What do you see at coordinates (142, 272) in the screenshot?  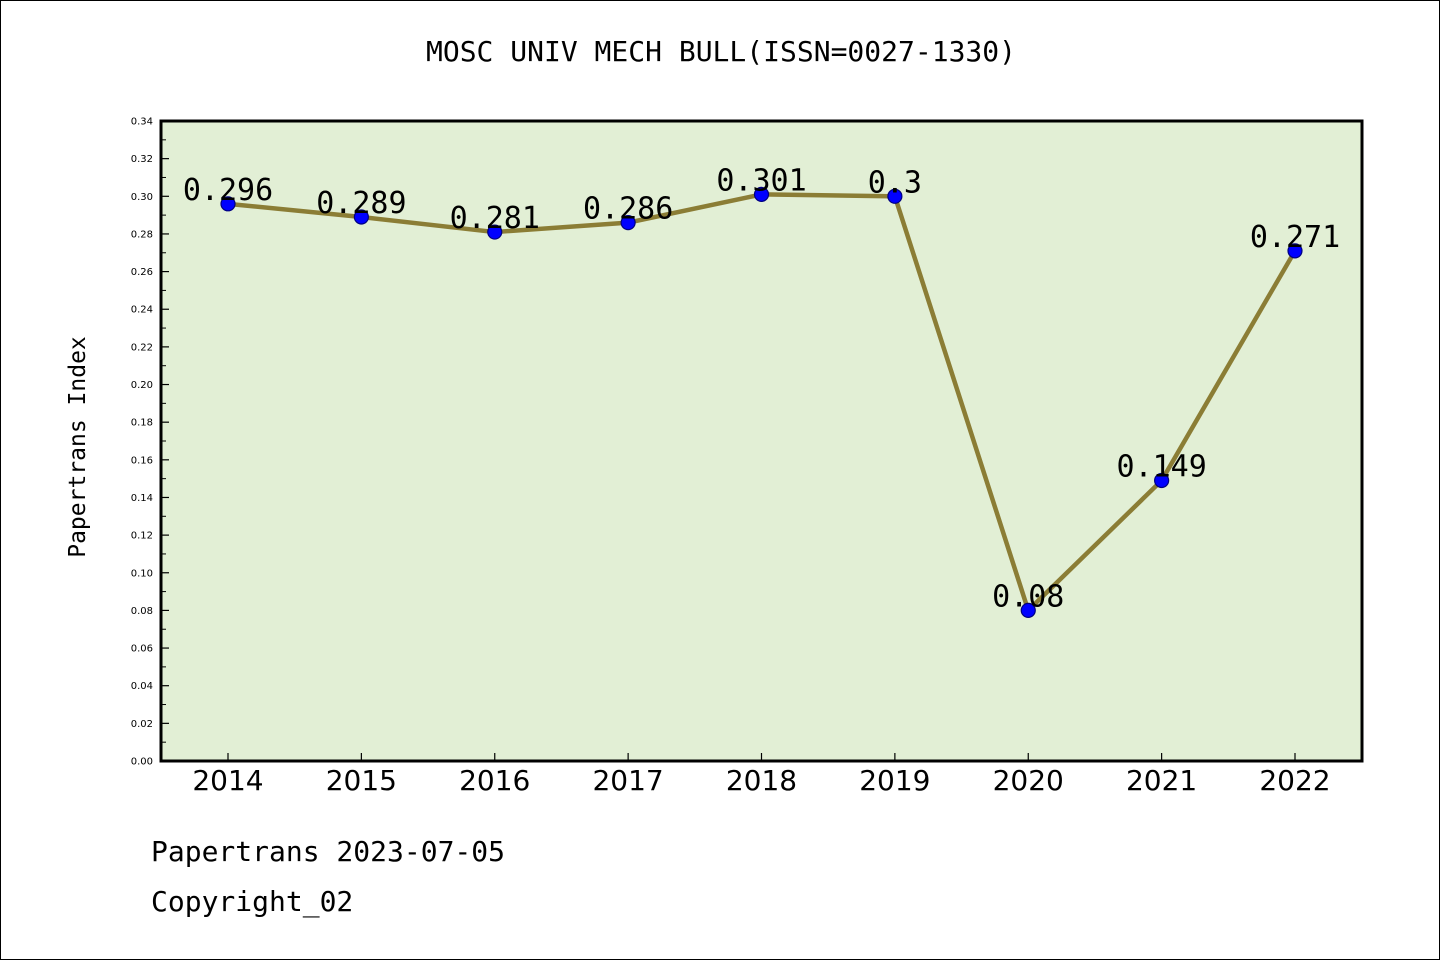 I see `y-tick-label: 0.26` at bounding box center [142, 272].